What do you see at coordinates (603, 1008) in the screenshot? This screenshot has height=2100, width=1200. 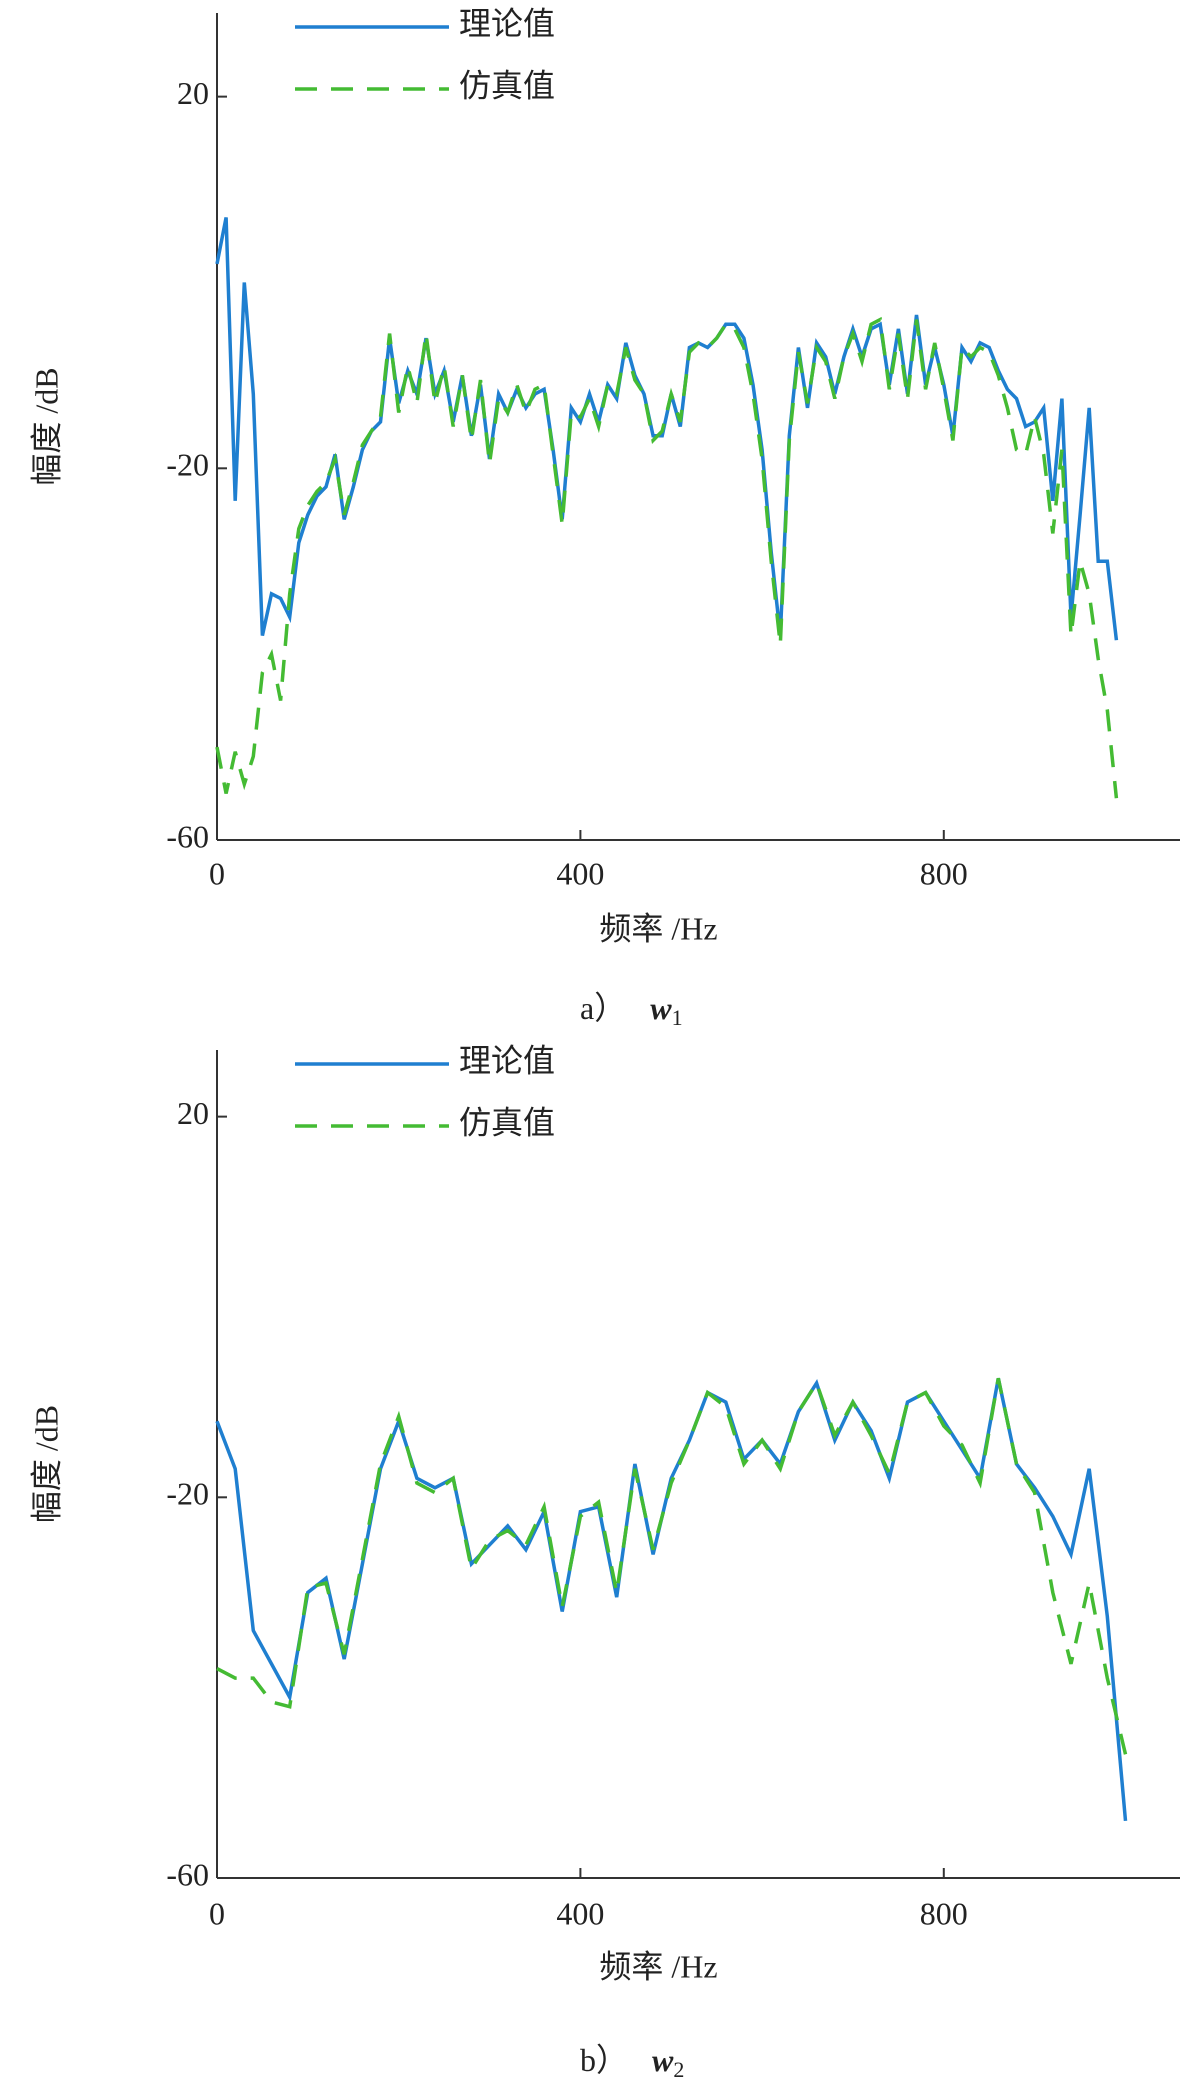 I see `caption-label: a）` at bounding box center [603, 1008].